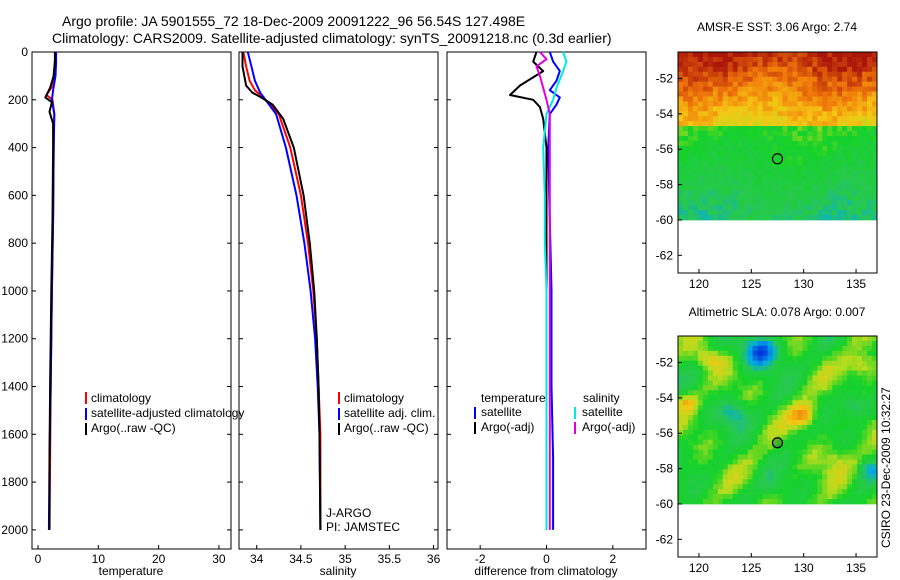  Describe the element at coordinates (50, 291) in the screenshot. I see `temperature-series-argo` at that location.